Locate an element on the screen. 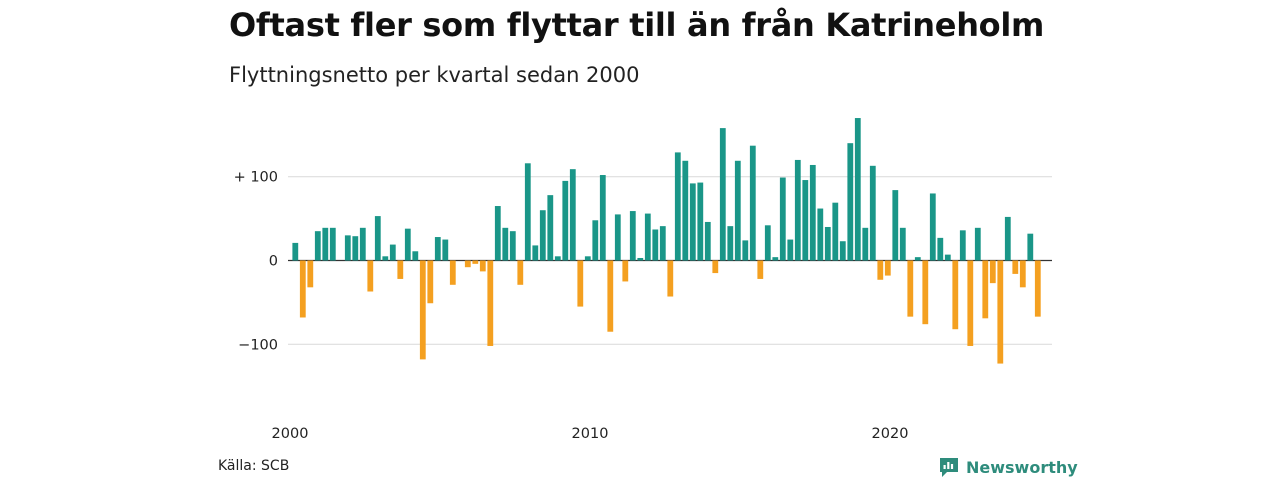 This screenshot has height=480, width=1280. brand-name: Newsworthy is located at coordinates (1022, 467).